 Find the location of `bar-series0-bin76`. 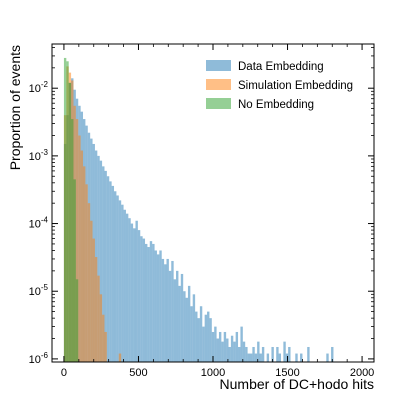

bar-series0-bin76 is located at coordinates (246, 354).